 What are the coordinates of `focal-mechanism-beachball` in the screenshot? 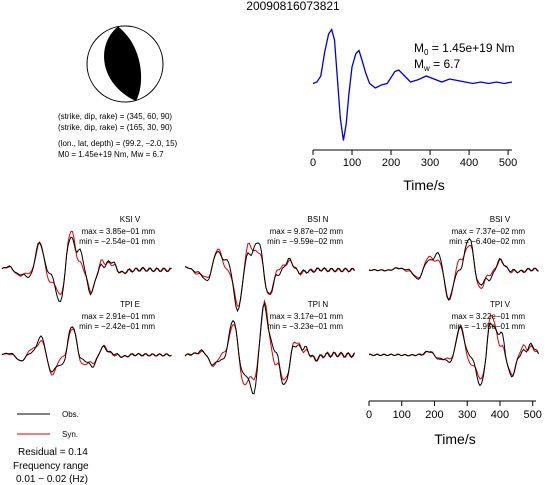 It's located at (125, 64).